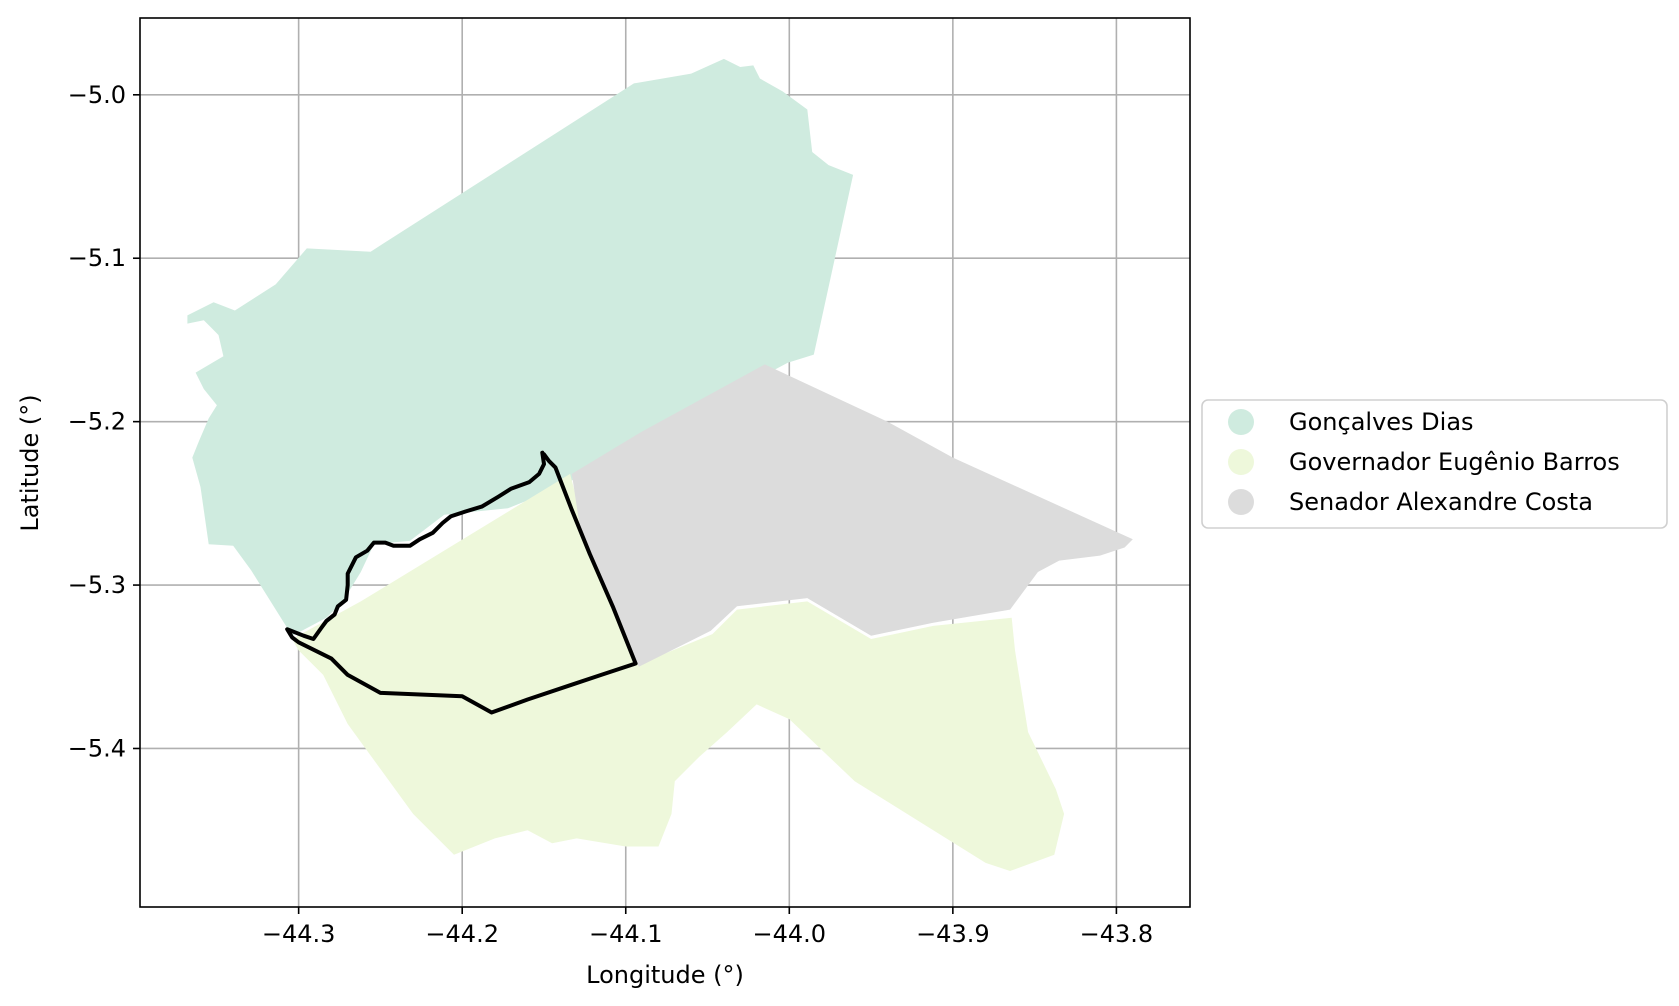 This screenshot has height=1006, width=1679. I want to click on region-senador-alexandre-costa, so click(852, 515).